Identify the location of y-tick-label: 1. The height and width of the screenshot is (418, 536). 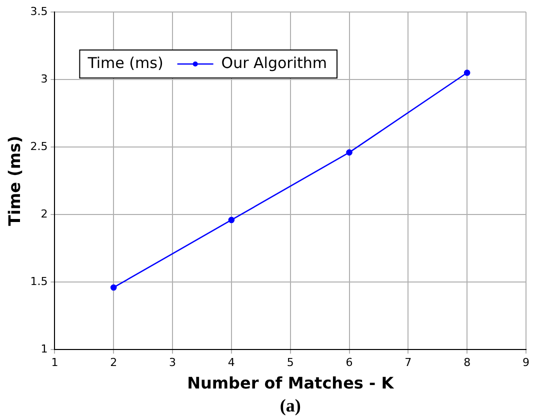
(44, 349).